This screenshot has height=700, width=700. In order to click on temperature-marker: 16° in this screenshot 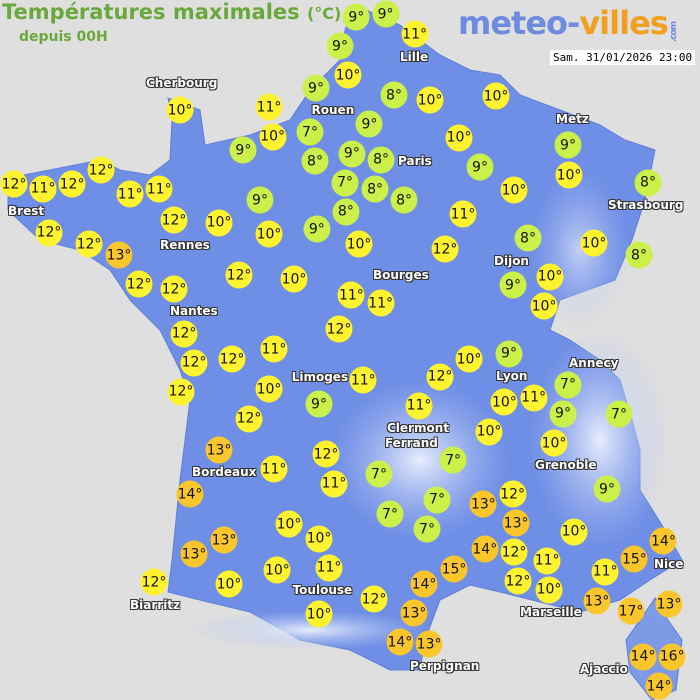, I will do `click(672, 657)`.